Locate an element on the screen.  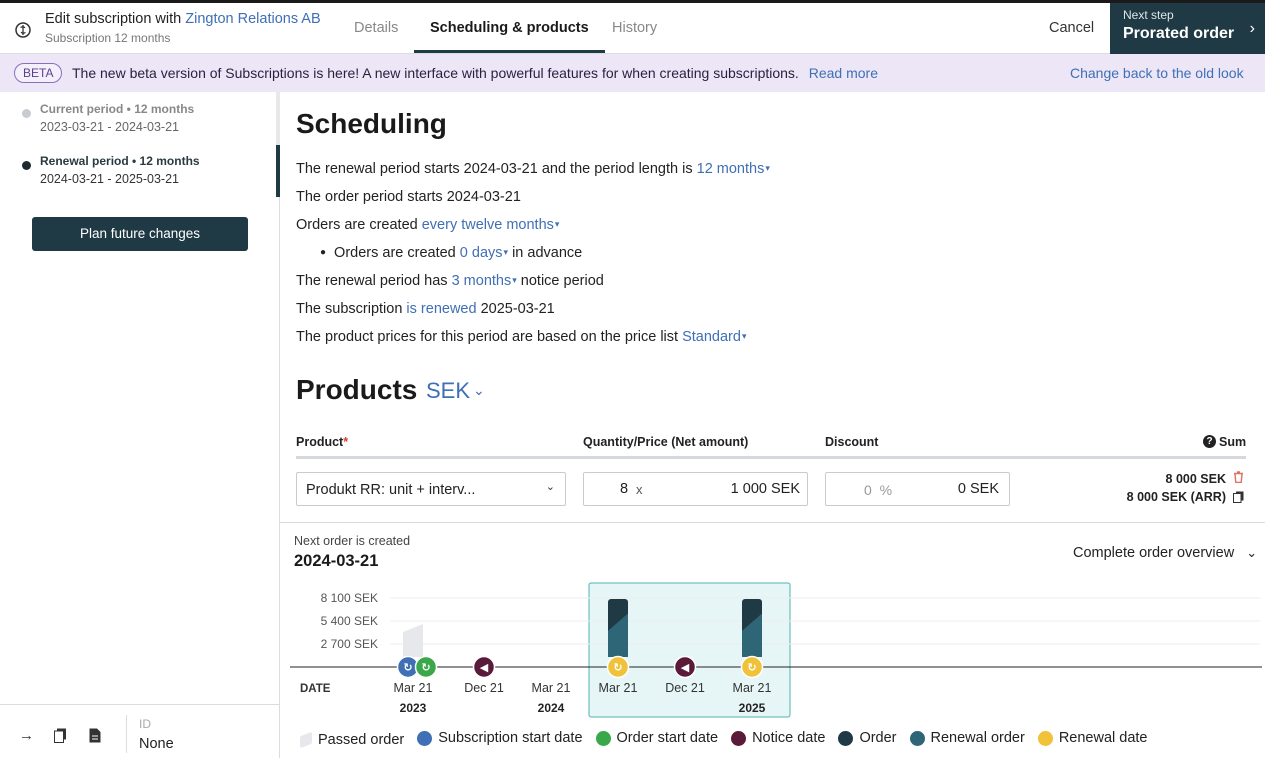
x-tick-label: Mar 21 is located at coordinates (413, 688).